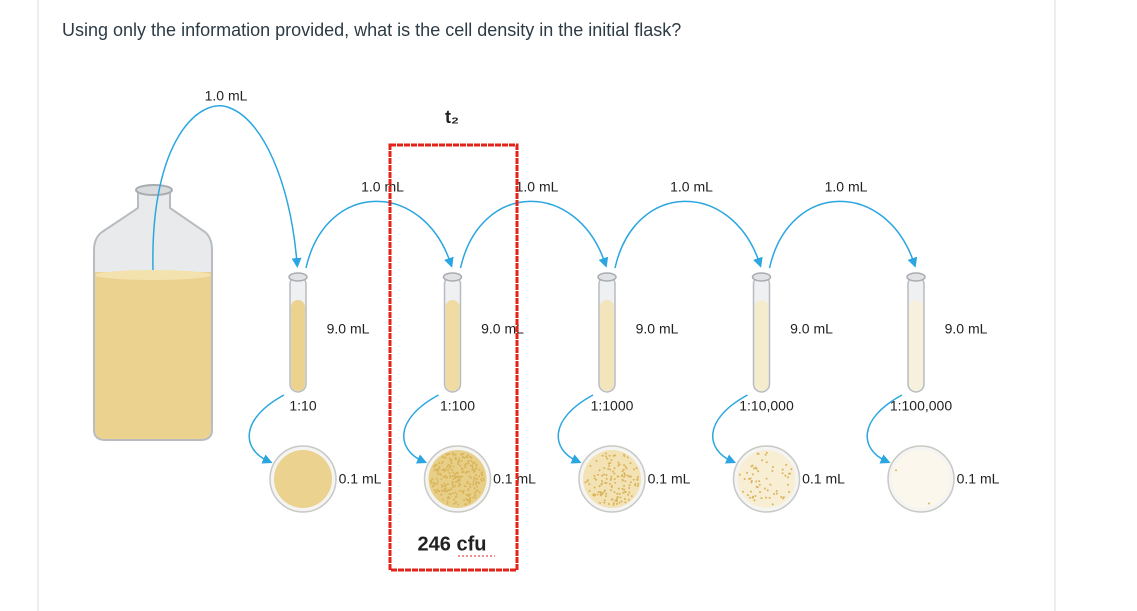 This screenshot has width=1137, height=611. I want to click on tube-volume: 9.0 mL, so click(502, 329).